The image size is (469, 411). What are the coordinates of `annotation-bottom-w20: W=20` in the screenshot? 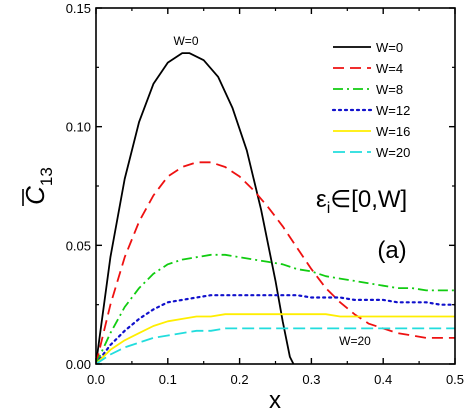 It's located at (355, 341).